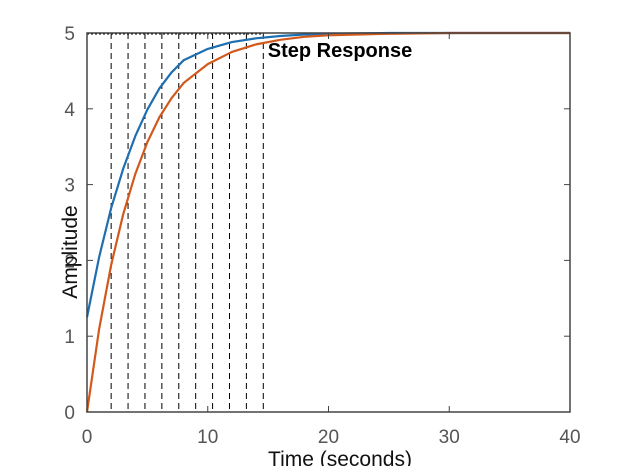 Image resolution: width=631 pixels, height=466 pixels. What do you see at coordinates (569, 437) in the screenshot?
I see `x-tick-label-4: 40` at bounding box center [569, 437].